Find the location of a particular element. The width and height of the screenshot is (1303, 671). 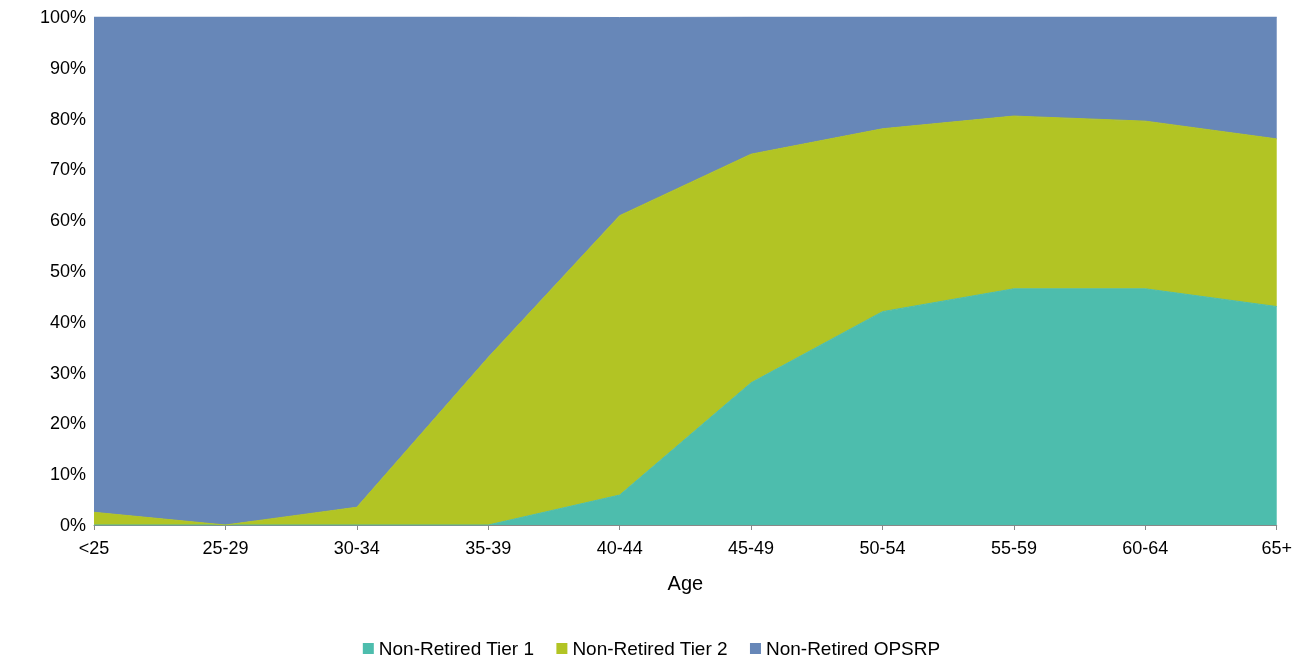

y-tick-label: 50% is located at coordinates (67, 271).